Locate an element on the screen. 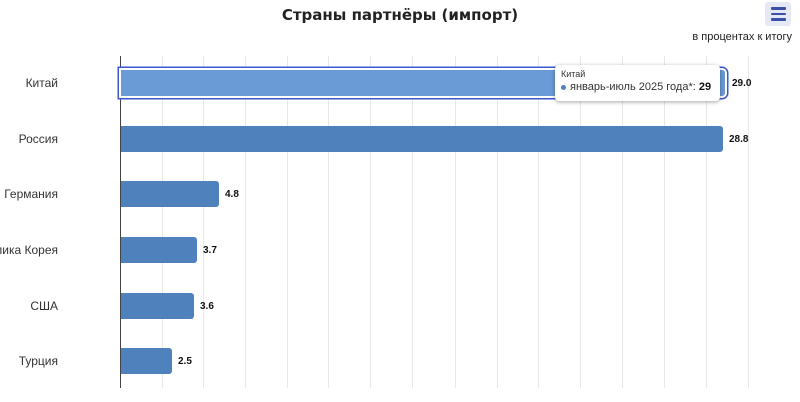 The width and height of the screenshot is (800, 402). tooltip: Китай январь-июль 2025 года*: 29 is located at coordinates (637, 83).